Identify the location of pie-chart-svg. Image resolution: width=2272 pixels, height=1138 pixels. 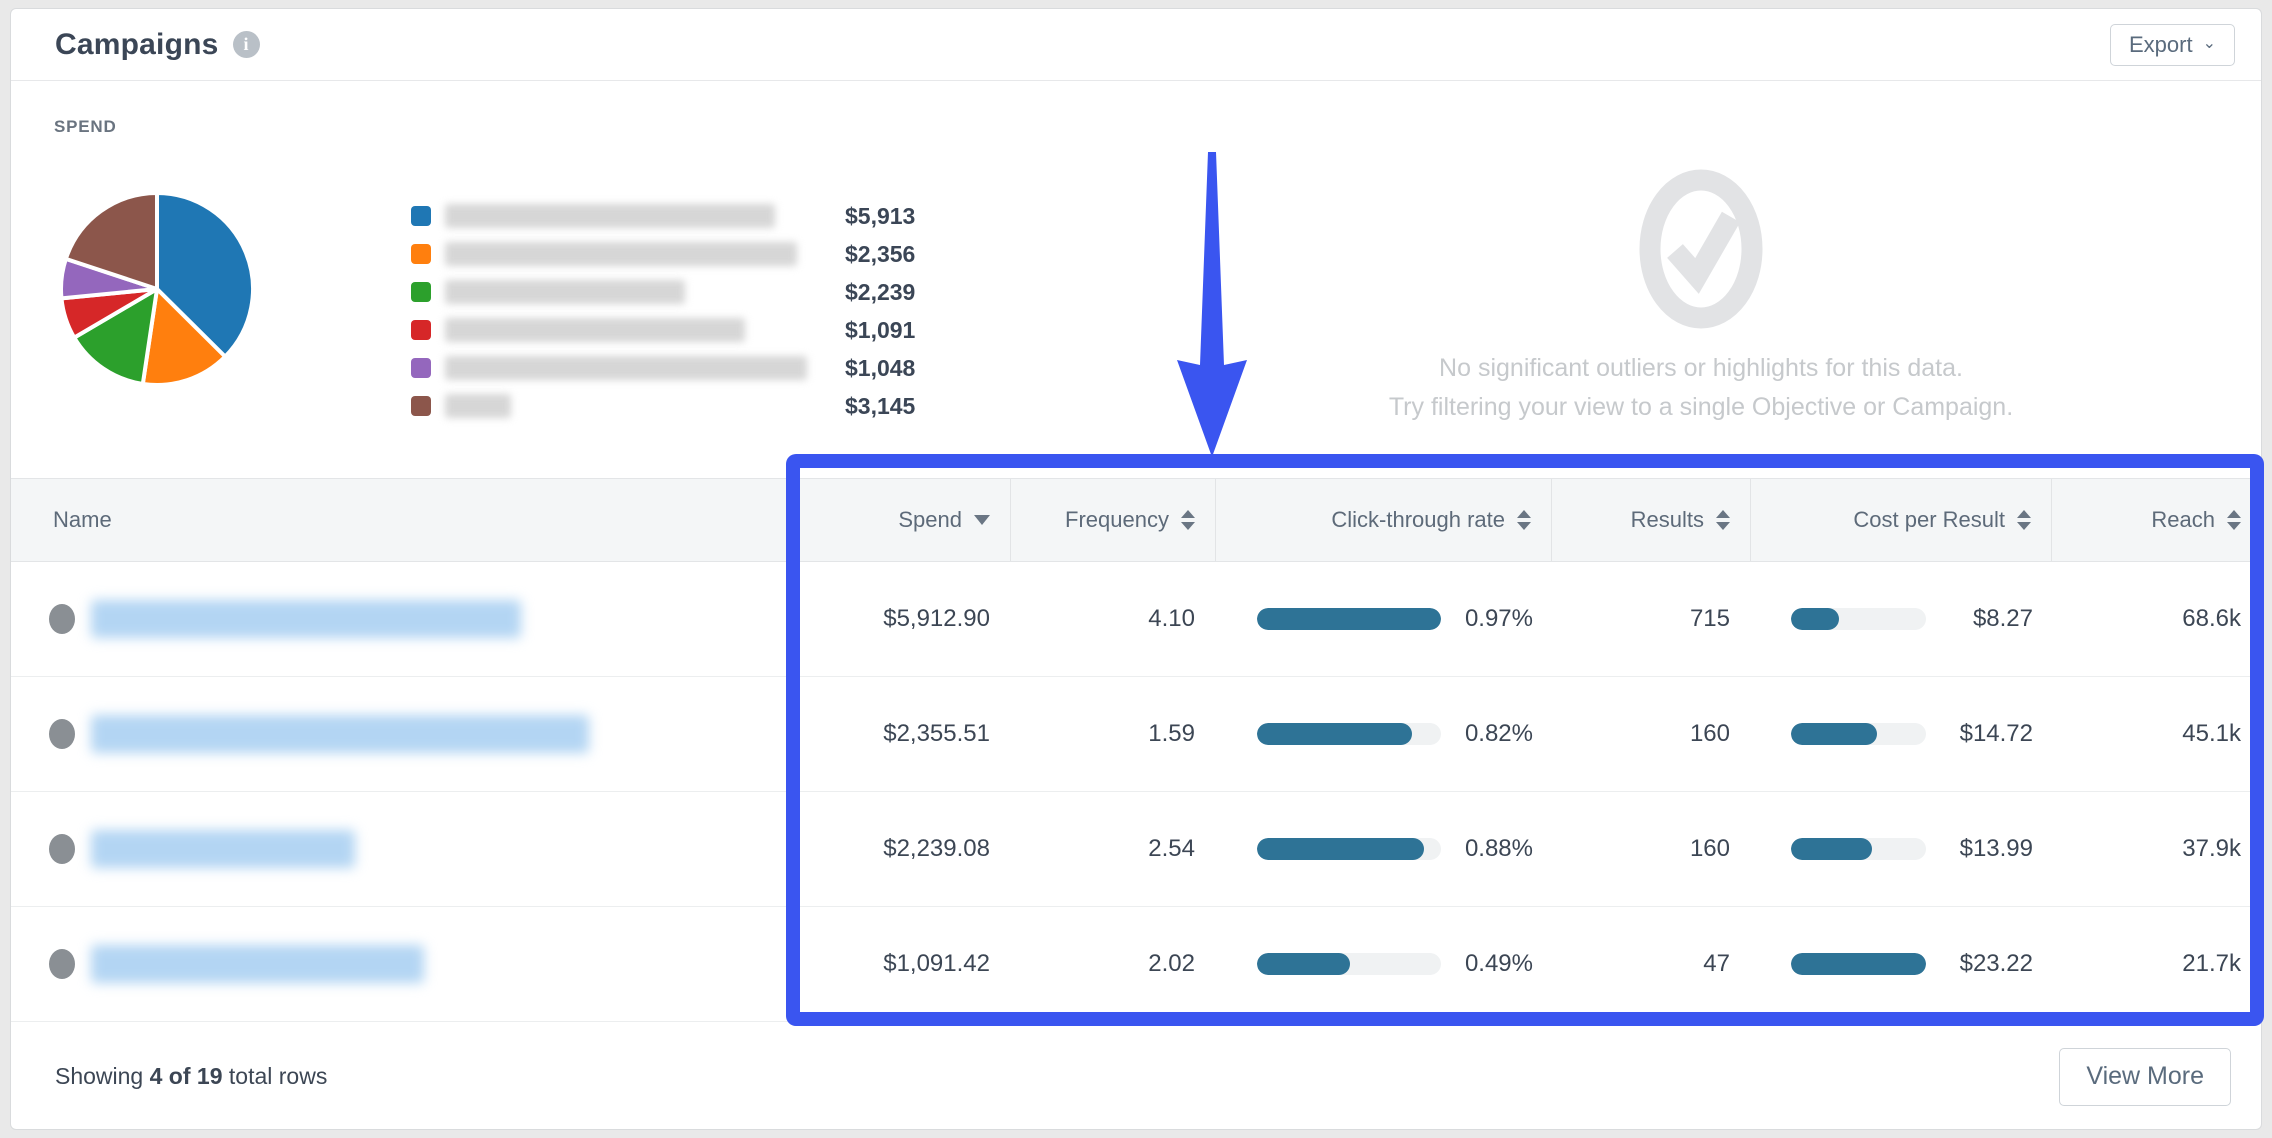
(157, 289).